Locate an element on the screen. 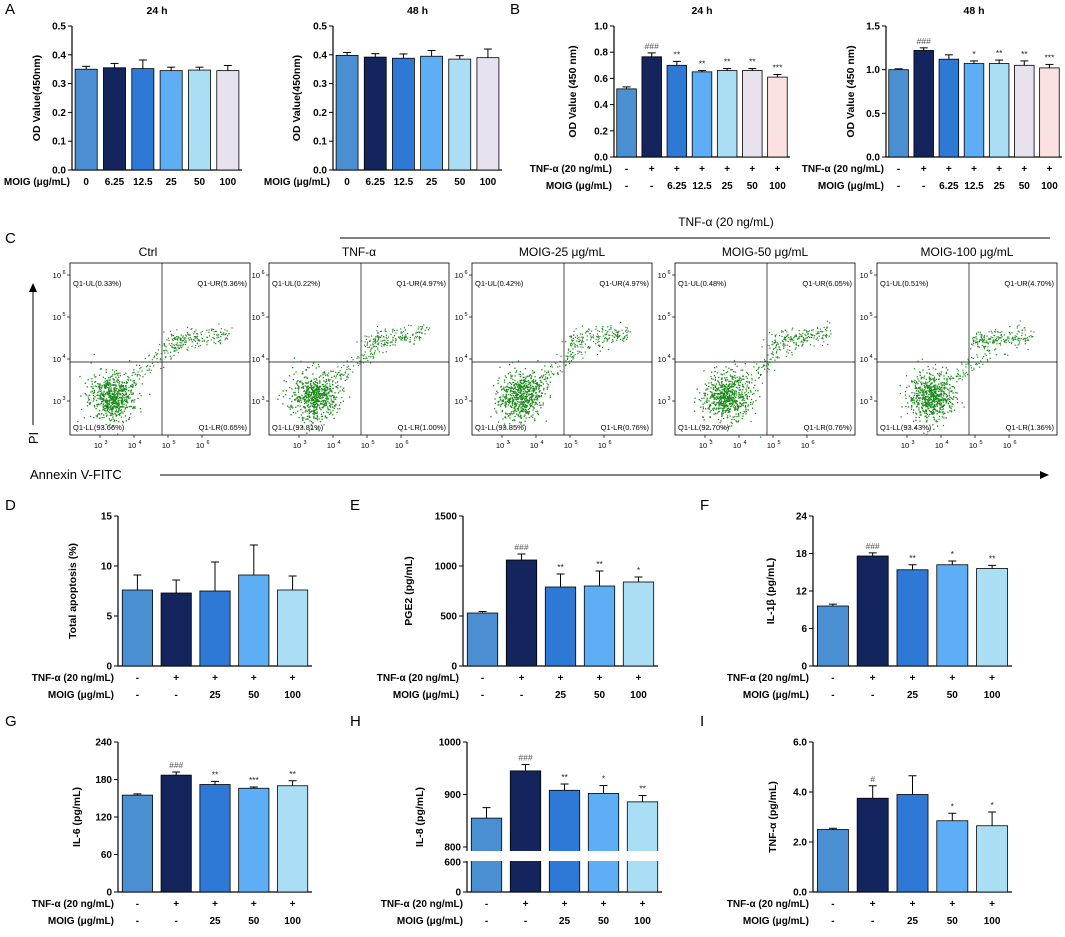 The height and width of the screenshot is (937, 1065). panel-letter-h: H is located at coordinates (355, 721).